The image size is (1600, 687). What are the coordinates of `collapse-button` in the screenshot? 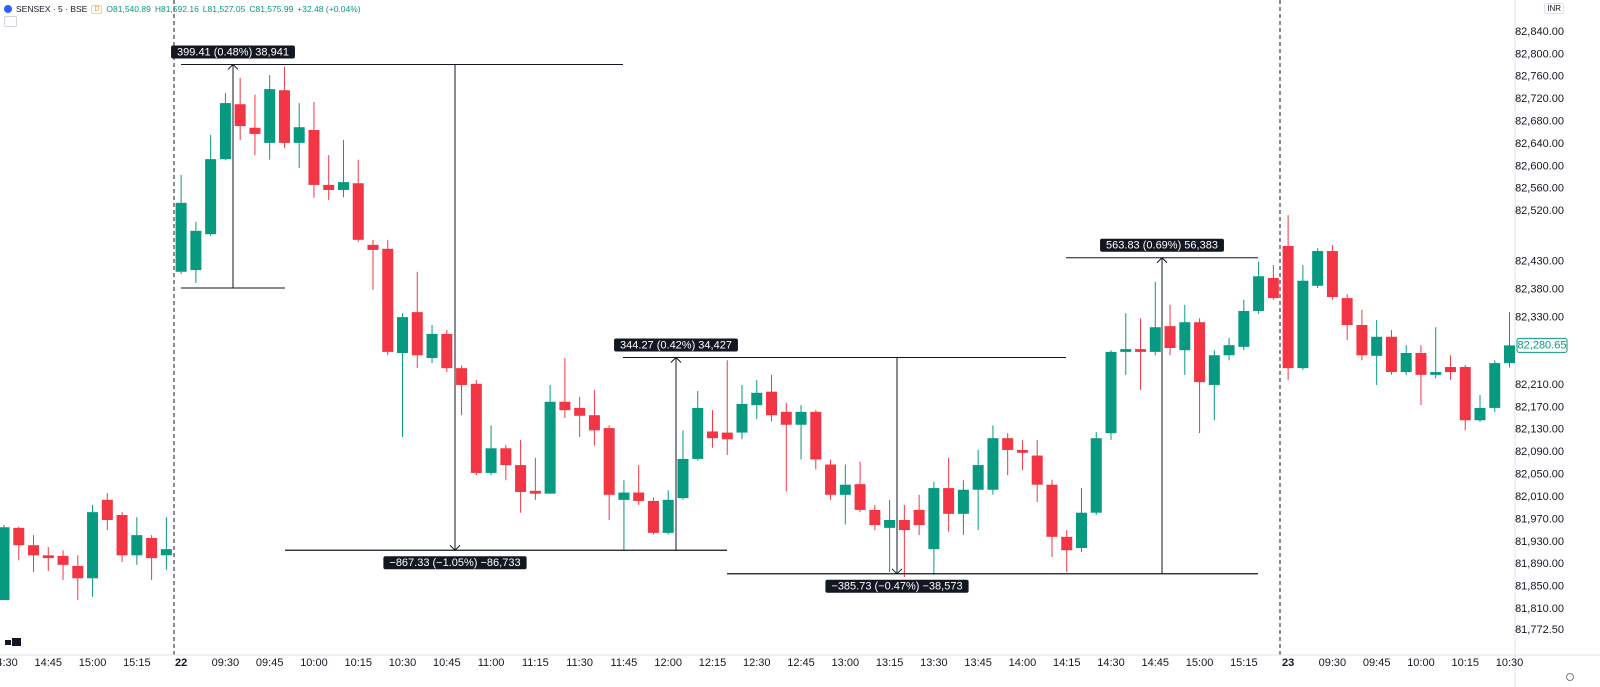 It's located at (10, 21).